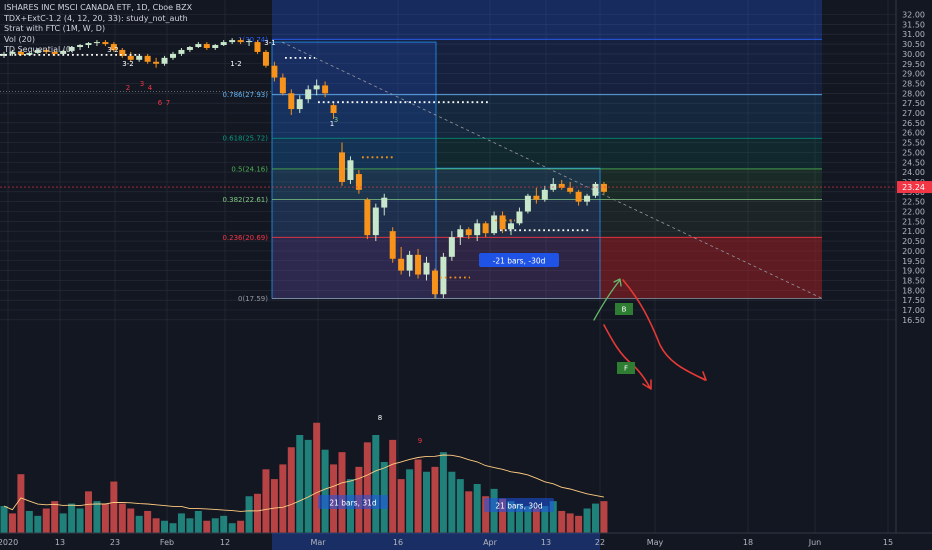  Describe the element at coordinates (269, 43) in the screenshot. I see `td-label: 3-1` at that location.